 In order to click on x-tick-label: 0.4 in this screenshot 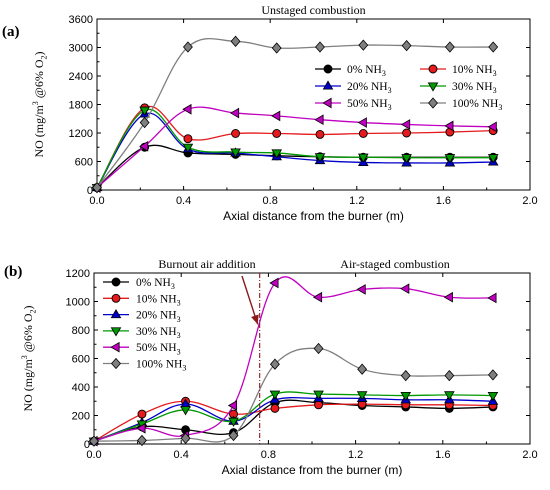, I will do `click(183, 201)`.